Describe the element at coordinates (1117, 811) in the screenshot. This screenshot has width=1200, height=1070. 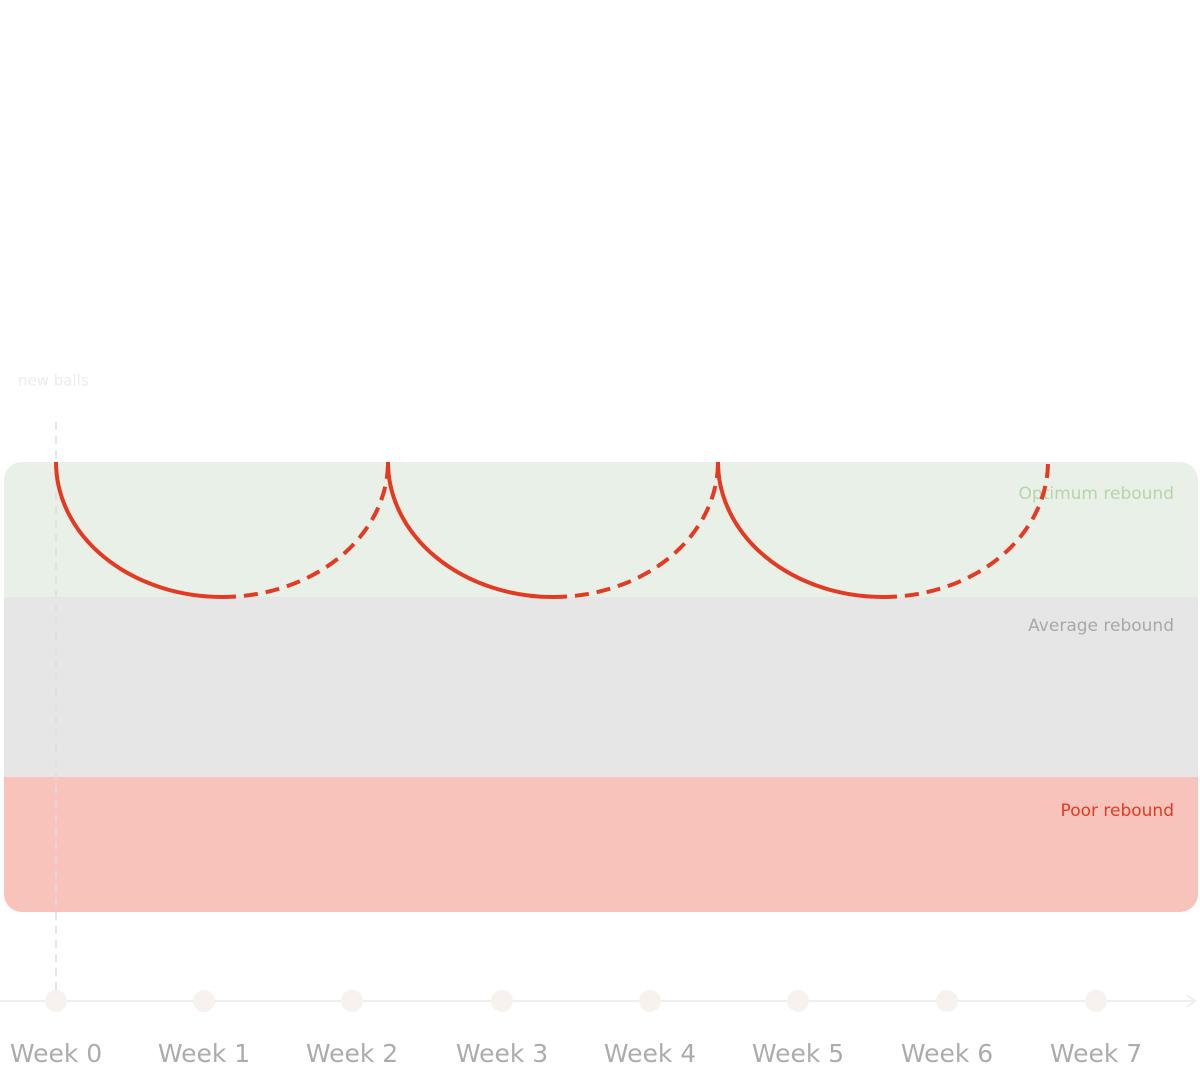
I see `band-label: Poor rebound` at that location.